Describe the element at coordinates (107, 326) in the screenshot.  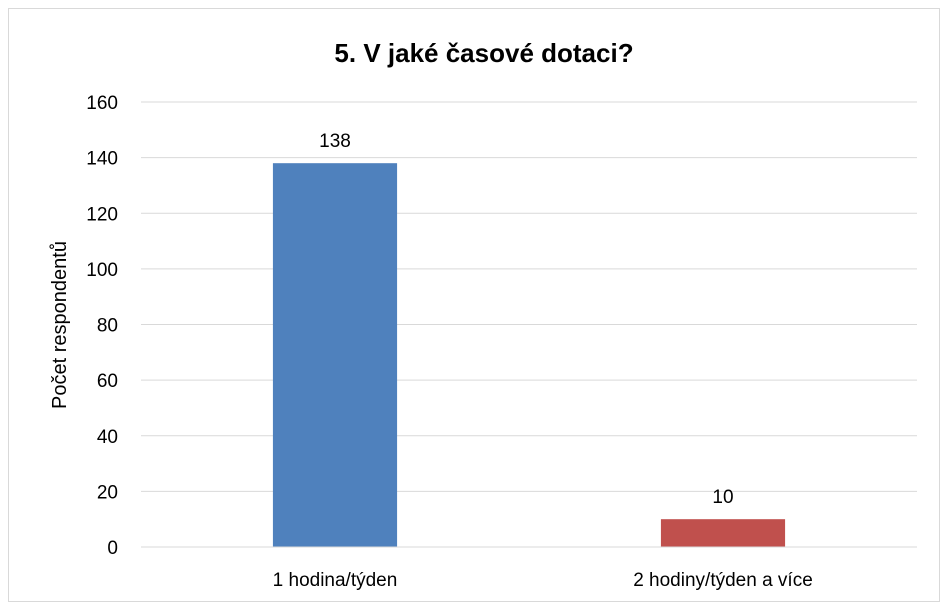
I see `y-tick-label: 80` at that location.